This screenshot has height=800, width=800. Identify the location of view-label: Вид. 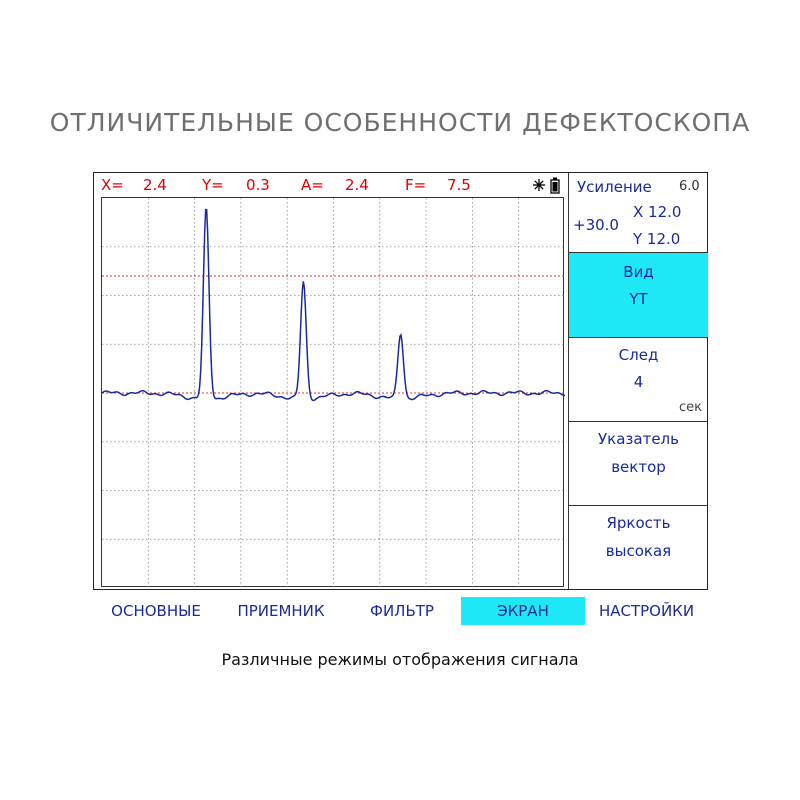
(638, 272).